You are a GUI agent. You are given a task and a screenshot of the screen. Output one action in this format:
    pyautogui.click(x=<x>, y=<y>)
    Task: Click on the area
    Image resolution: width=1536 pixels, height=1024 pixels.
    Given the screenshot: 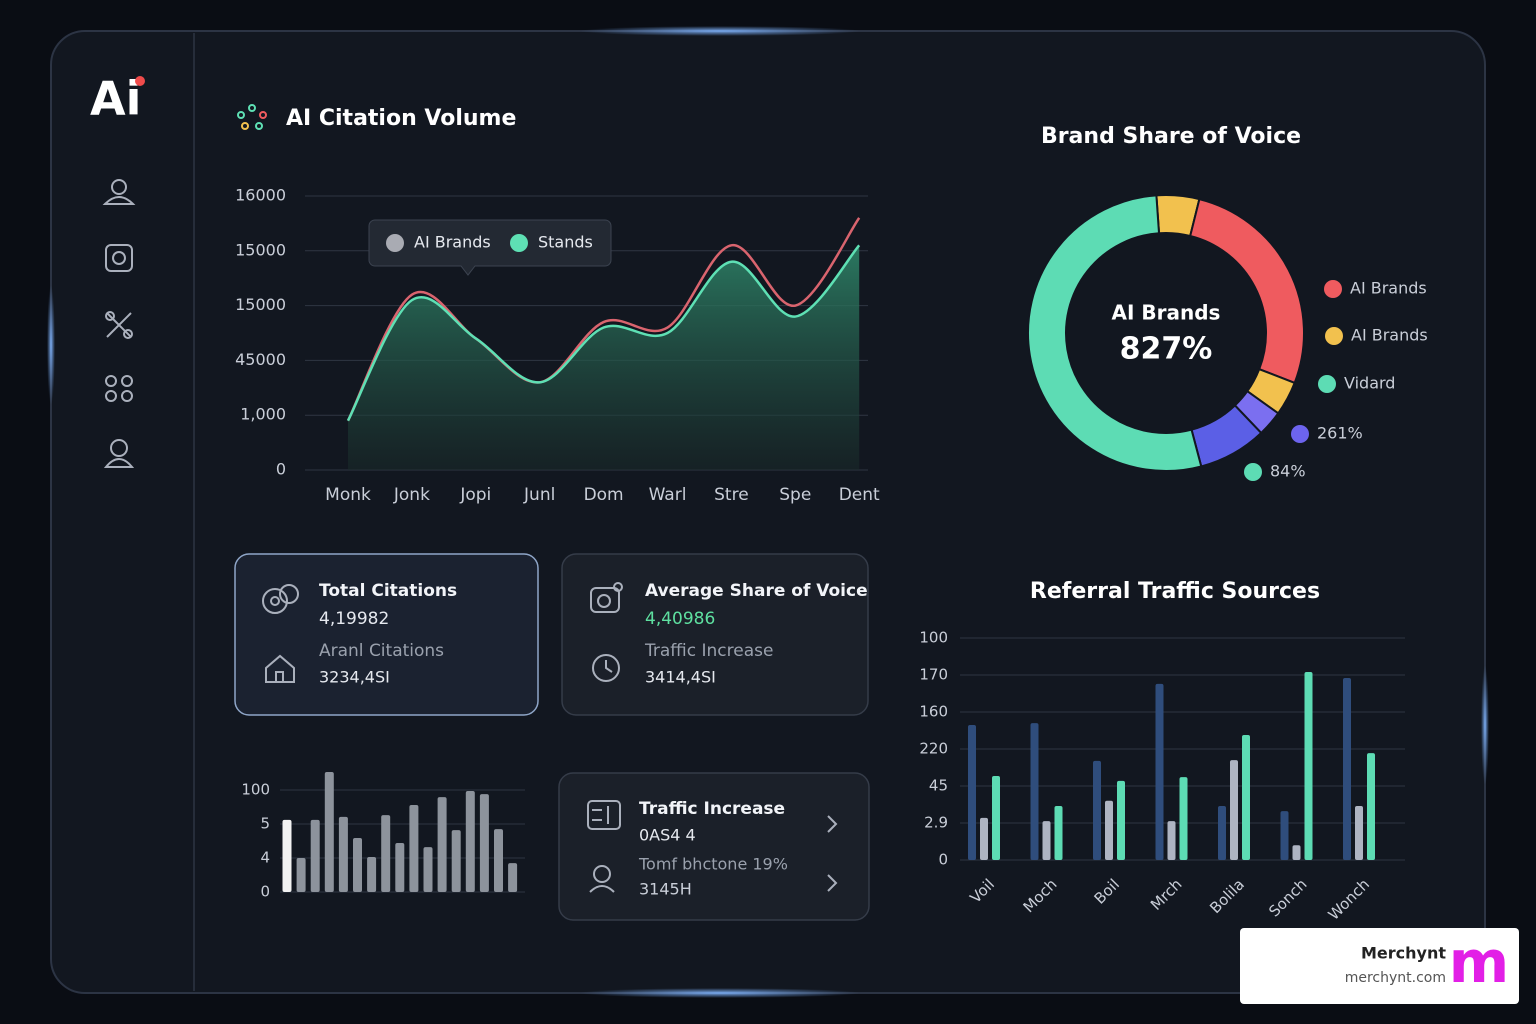 What is the action you would take?
    pyautogui.click(x=604, y=357)
    